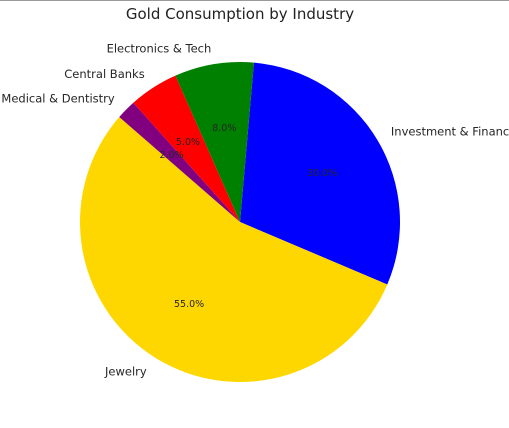  Describe the element at coordinates (159, 48) in the screenshot. I see `slice-label-electronics-and-tech: Electronics & Tech` at that location.